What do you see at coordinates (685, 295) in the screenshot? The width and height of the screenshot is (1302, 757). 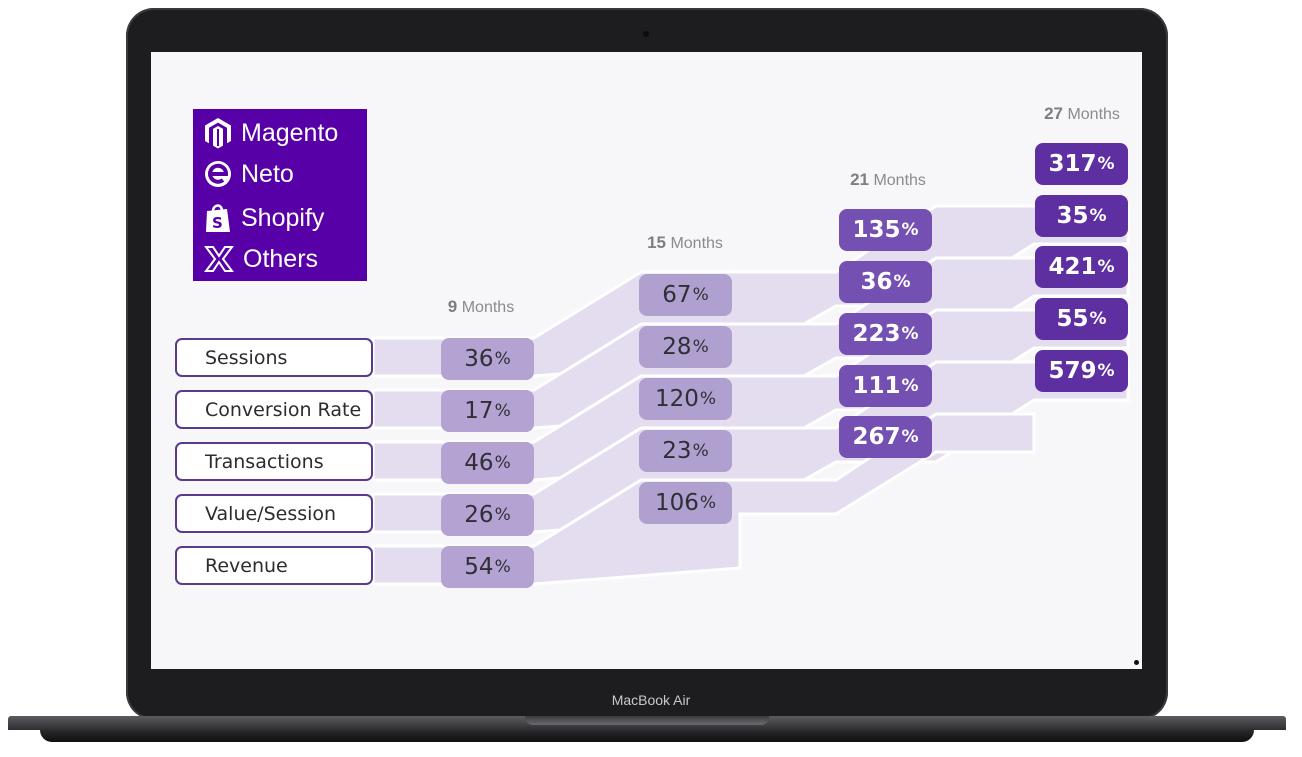 I see `value-pill: 67%` at bounding box center [685, 295].